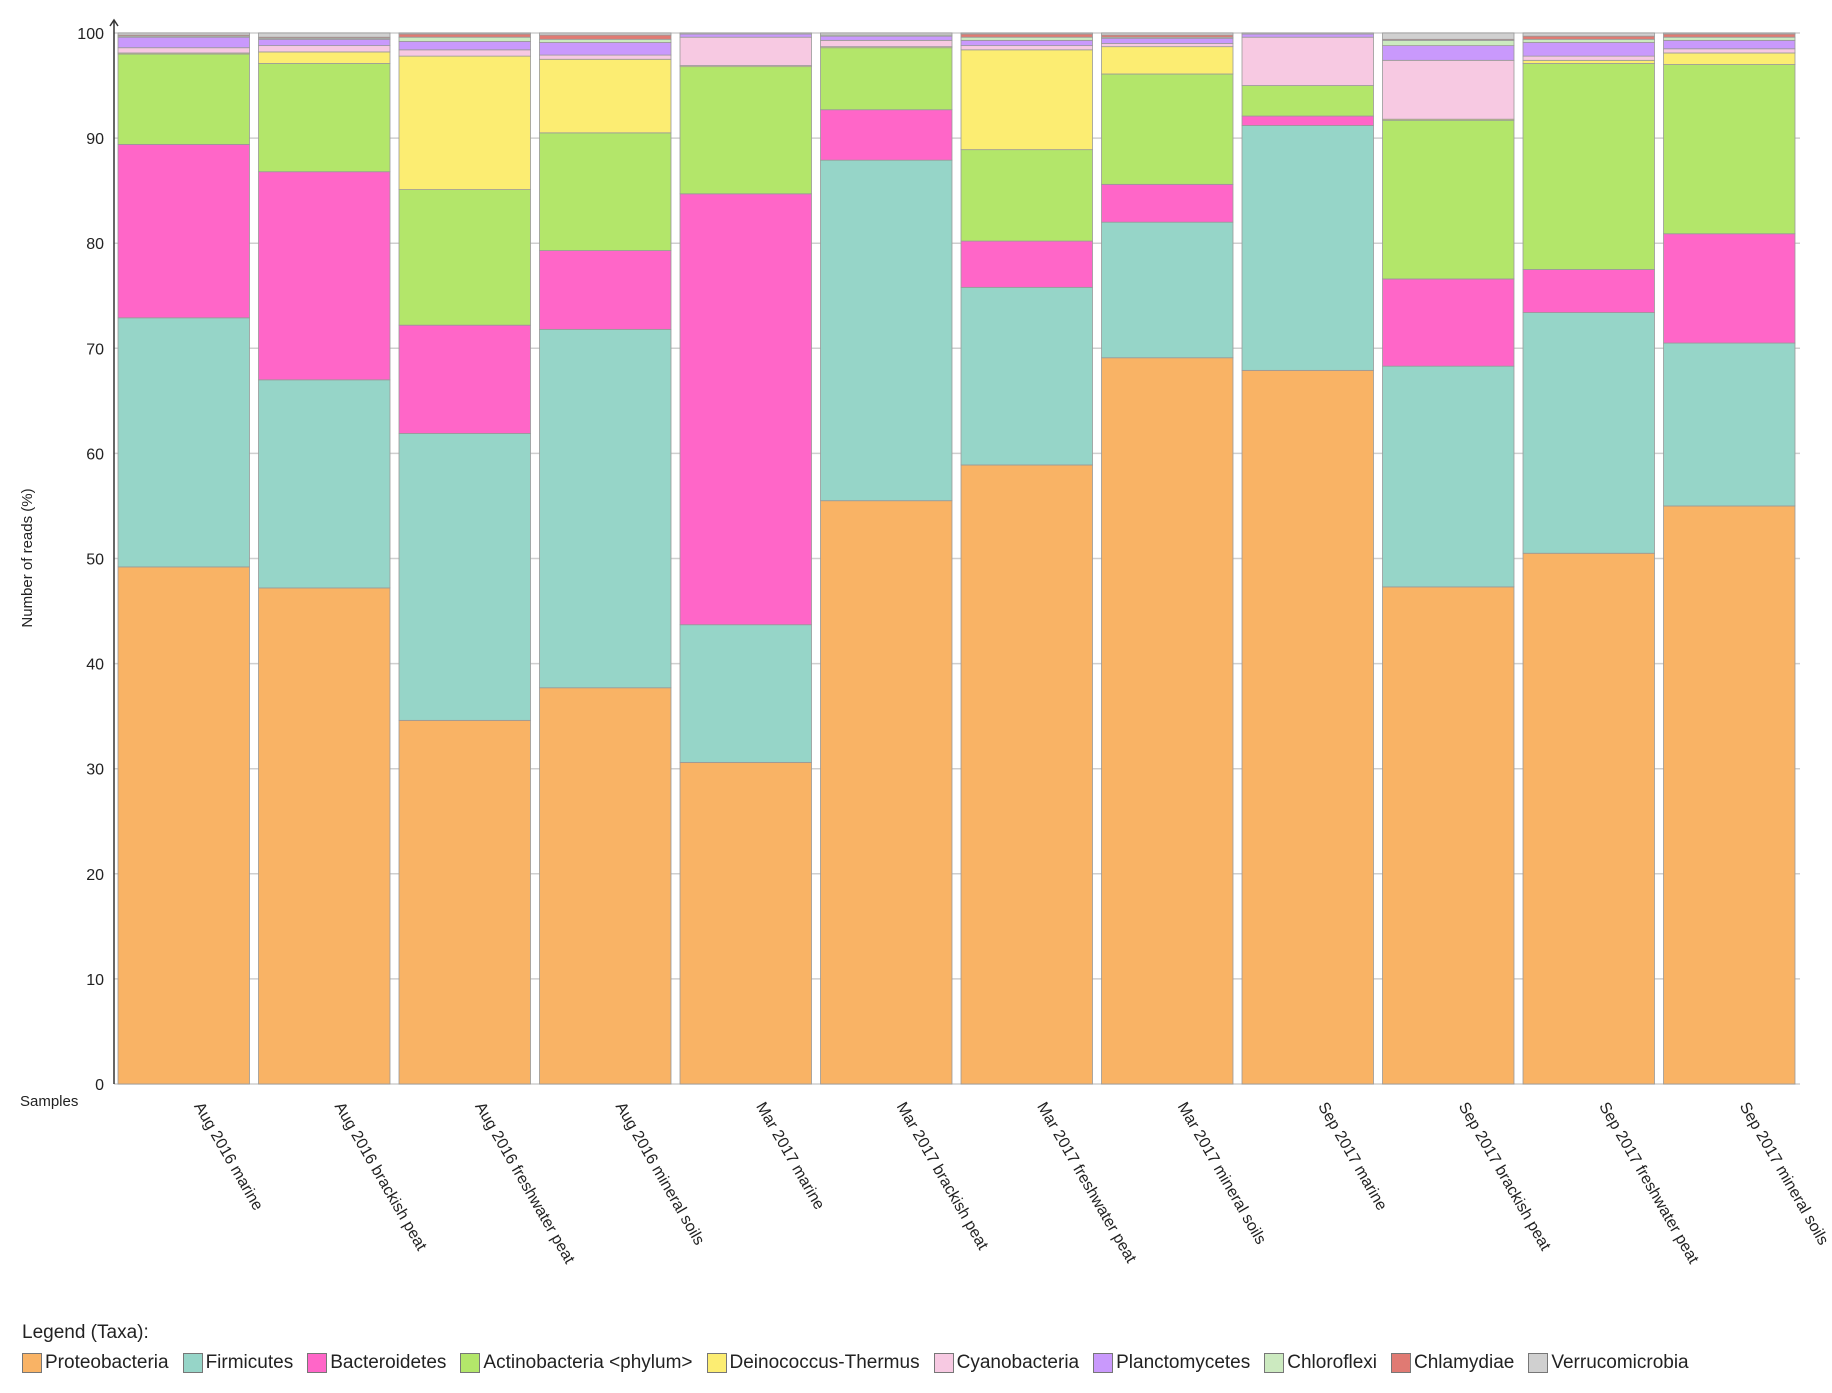 The image size is (1832, 1393). Describe the element at coordinates (1018, 1362) in the screenshot. I see `legend-label: Cyanobacteria` at that location.